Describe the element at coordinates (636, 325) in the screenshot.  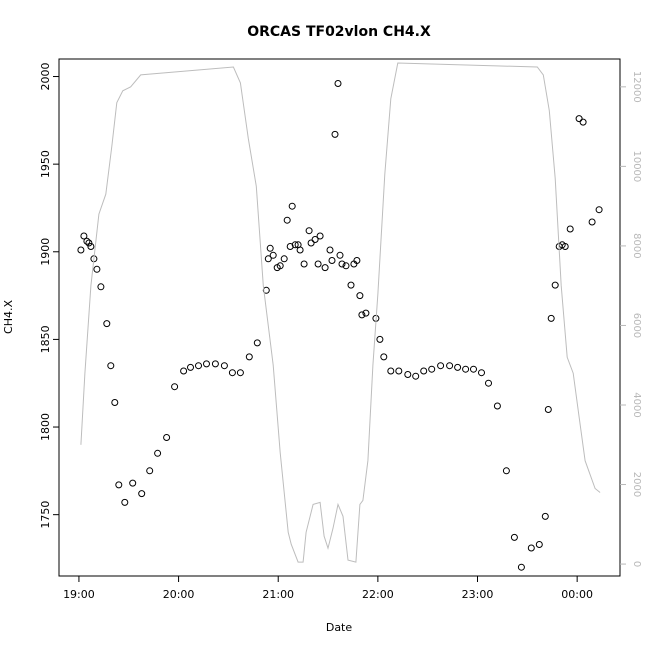
I see `y2-tick-label: 6000` at that location.